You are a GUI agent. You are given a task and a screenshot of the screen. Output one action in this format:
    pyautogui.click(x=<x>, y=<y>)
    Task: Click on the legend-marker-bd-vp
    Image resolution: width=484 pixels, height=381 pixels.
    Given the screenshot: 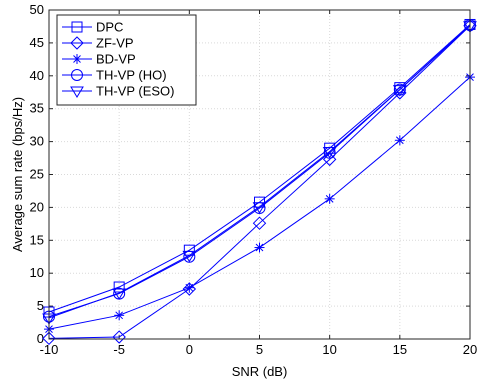 What is the action you would take?
    pyautogui.click(x=77, y=59)
    